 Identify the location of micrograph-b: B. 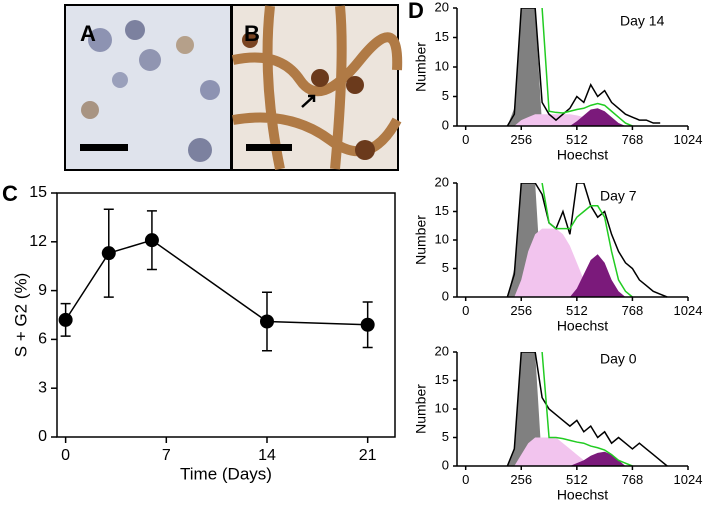
(317, 87).